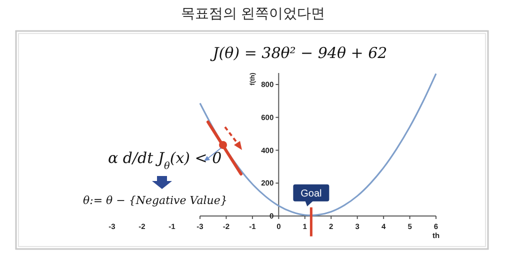 The height and width of the screenshot is (270, 507). Describe the element at coordinates (311, 194) in the screenshot. I see `annotation: Goal` at that location.